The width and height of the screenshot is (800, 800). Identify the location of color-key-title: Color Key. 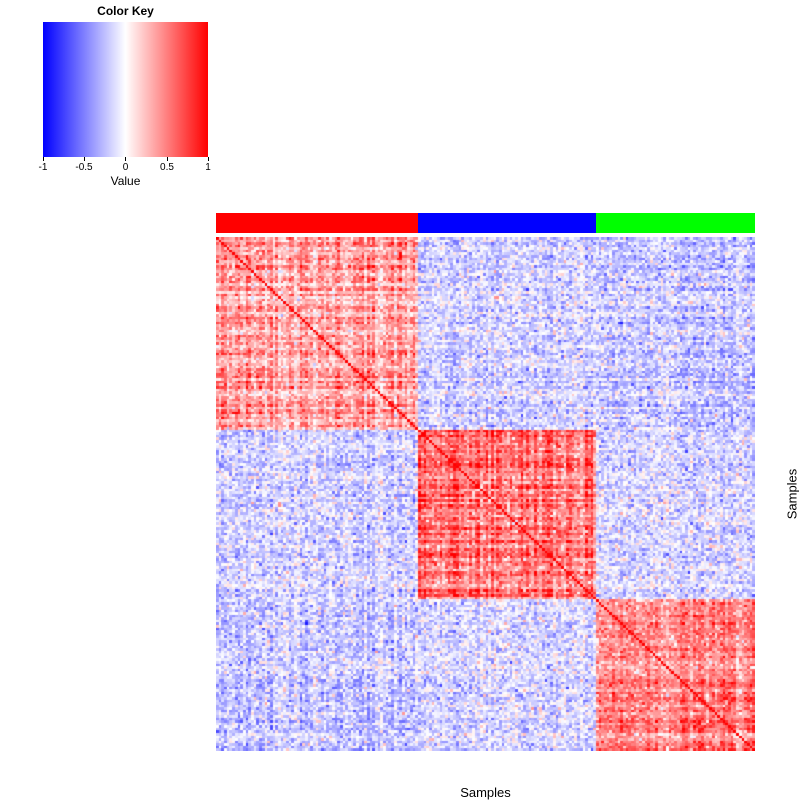
(125, 11).